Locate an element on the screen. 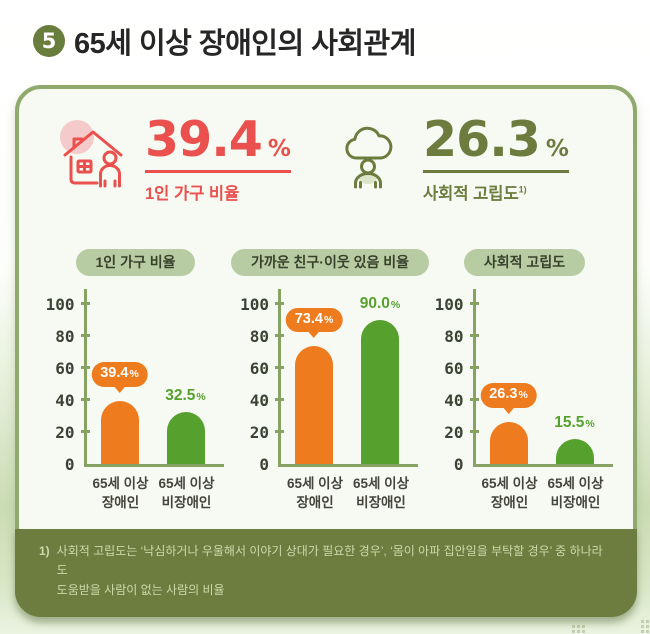  footnote-marker: 1) is located at coordinates (44, 550).